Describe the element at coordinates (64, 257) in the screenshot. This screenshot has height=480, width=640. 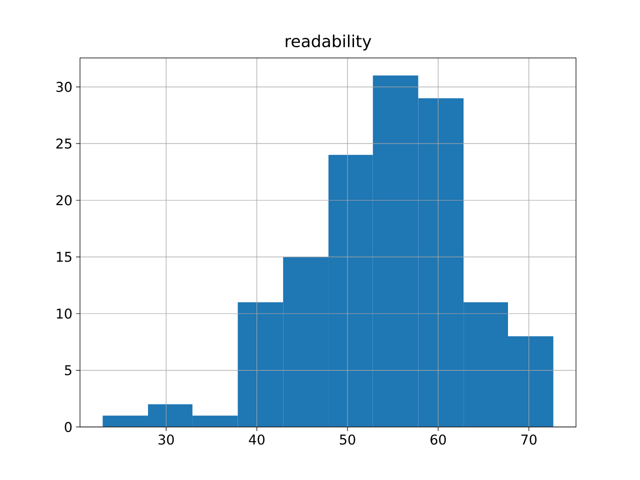
I see `y-tick-label: 15` at that location.